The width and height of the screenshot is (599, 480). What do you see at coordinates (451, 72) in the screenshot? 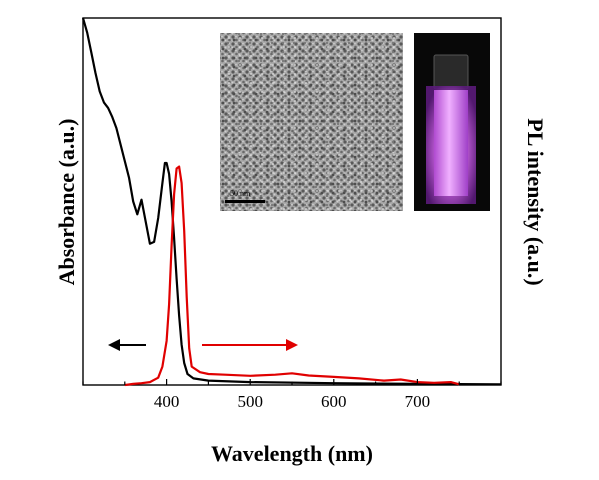
I see `cuvette-cap` at bounding box center [451, 72].